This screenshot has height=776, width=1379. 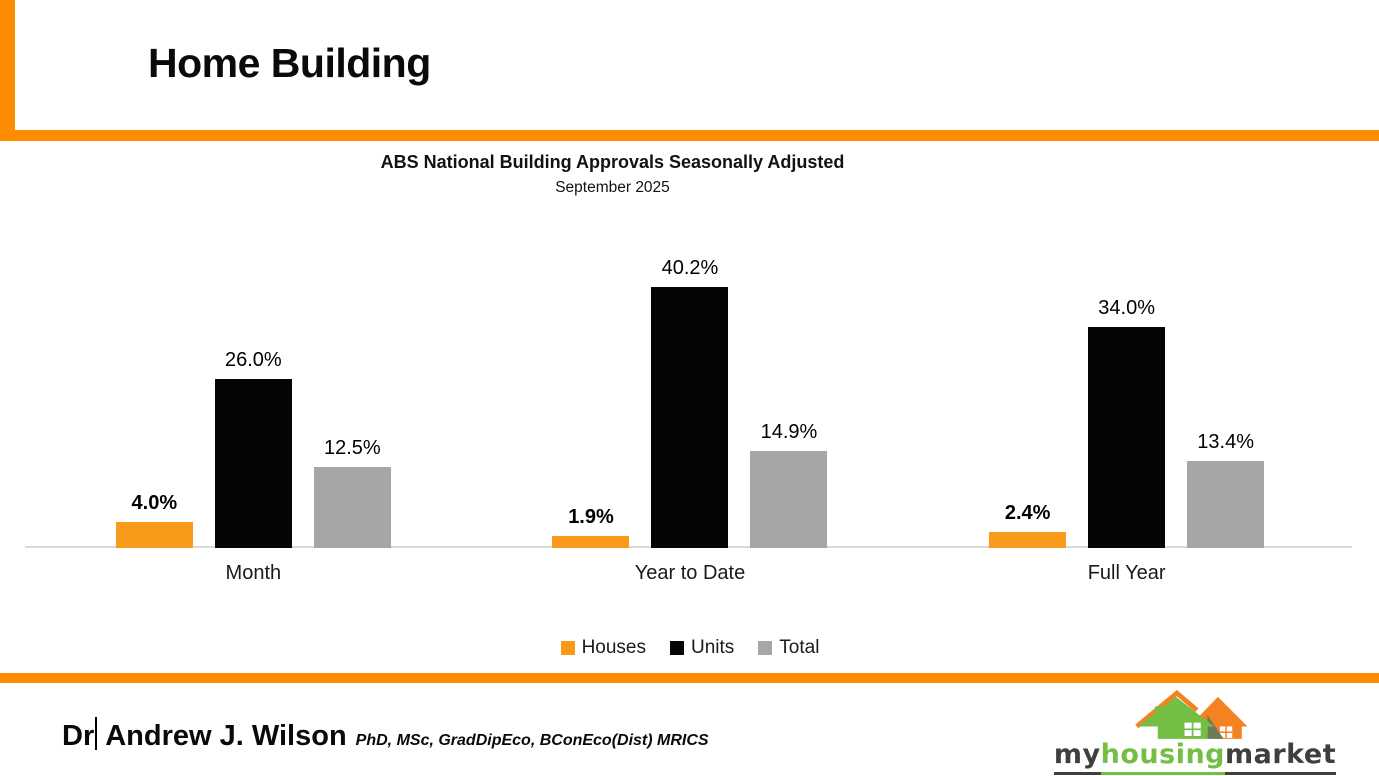 I want to click on bar-total-month, so click(x=352, y=507).